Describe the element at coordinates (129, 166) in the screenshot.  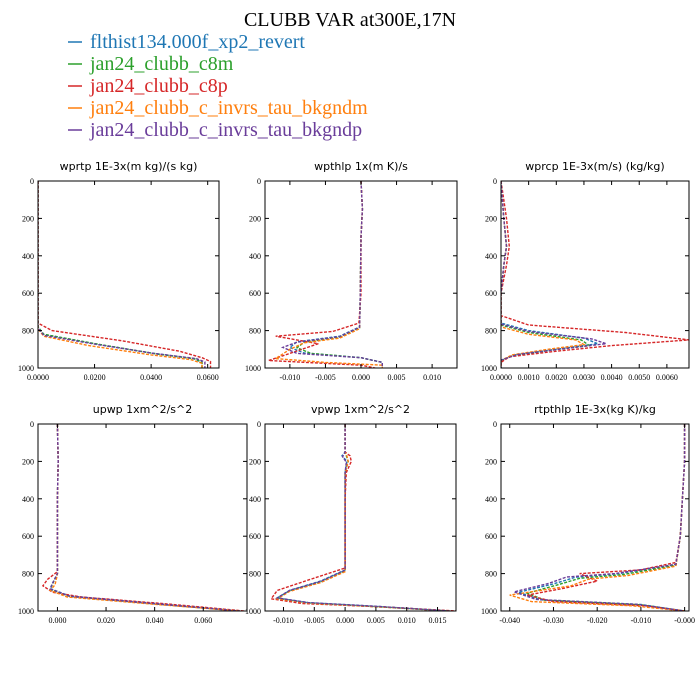
I see `panel-title: wprtp 1E-3x(m kg)/(s kg)` at that location.